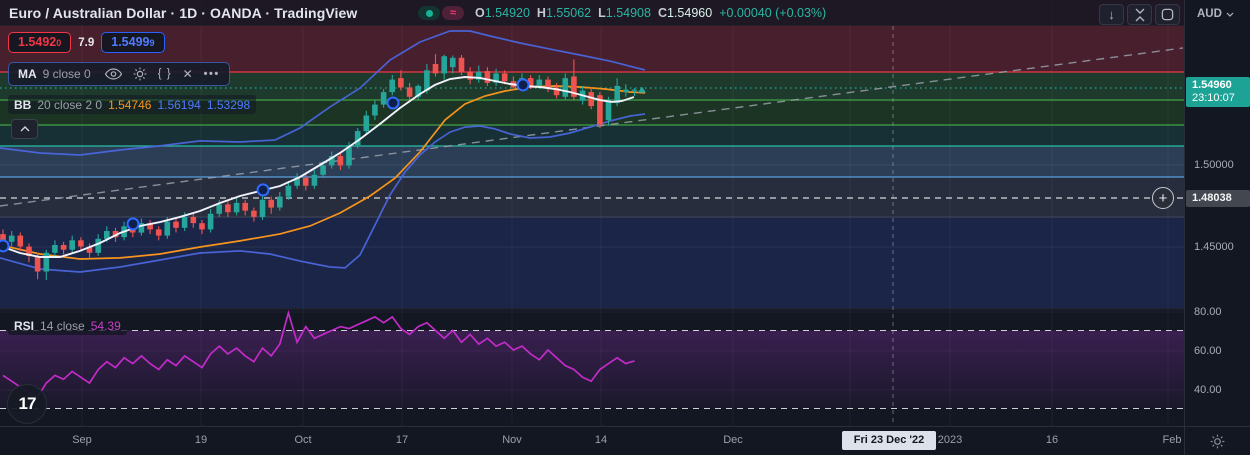  I want to click on last-tick-marker, so click(642, 89).